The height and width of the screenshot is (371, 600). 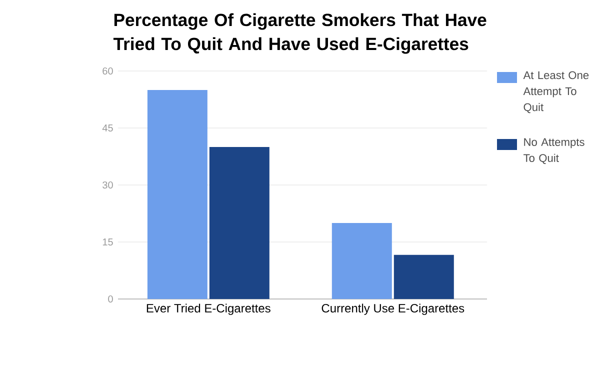 What do you see at coordinates (393, 309) in the screenshot?
I see `x-tick-label: Currently Use E-Cigarettes` at bounding box center [393, 309].